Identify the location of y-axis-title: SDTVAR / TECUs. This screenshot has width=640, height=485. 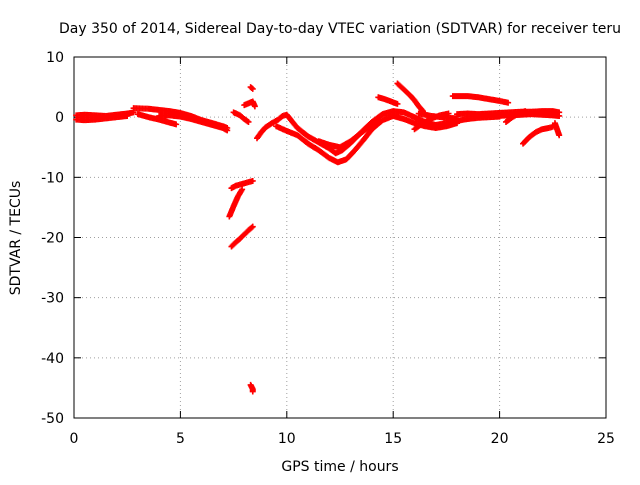
(16, 238).